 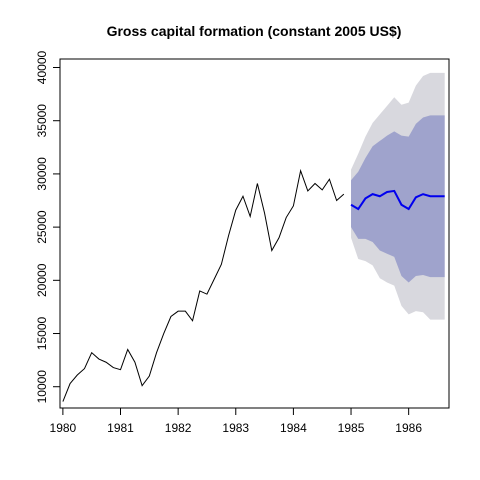 What do you see at coordinates (42, 68) in the screenshot?
I see `y-tick-label: 40000` at bounding box center [42, 68].